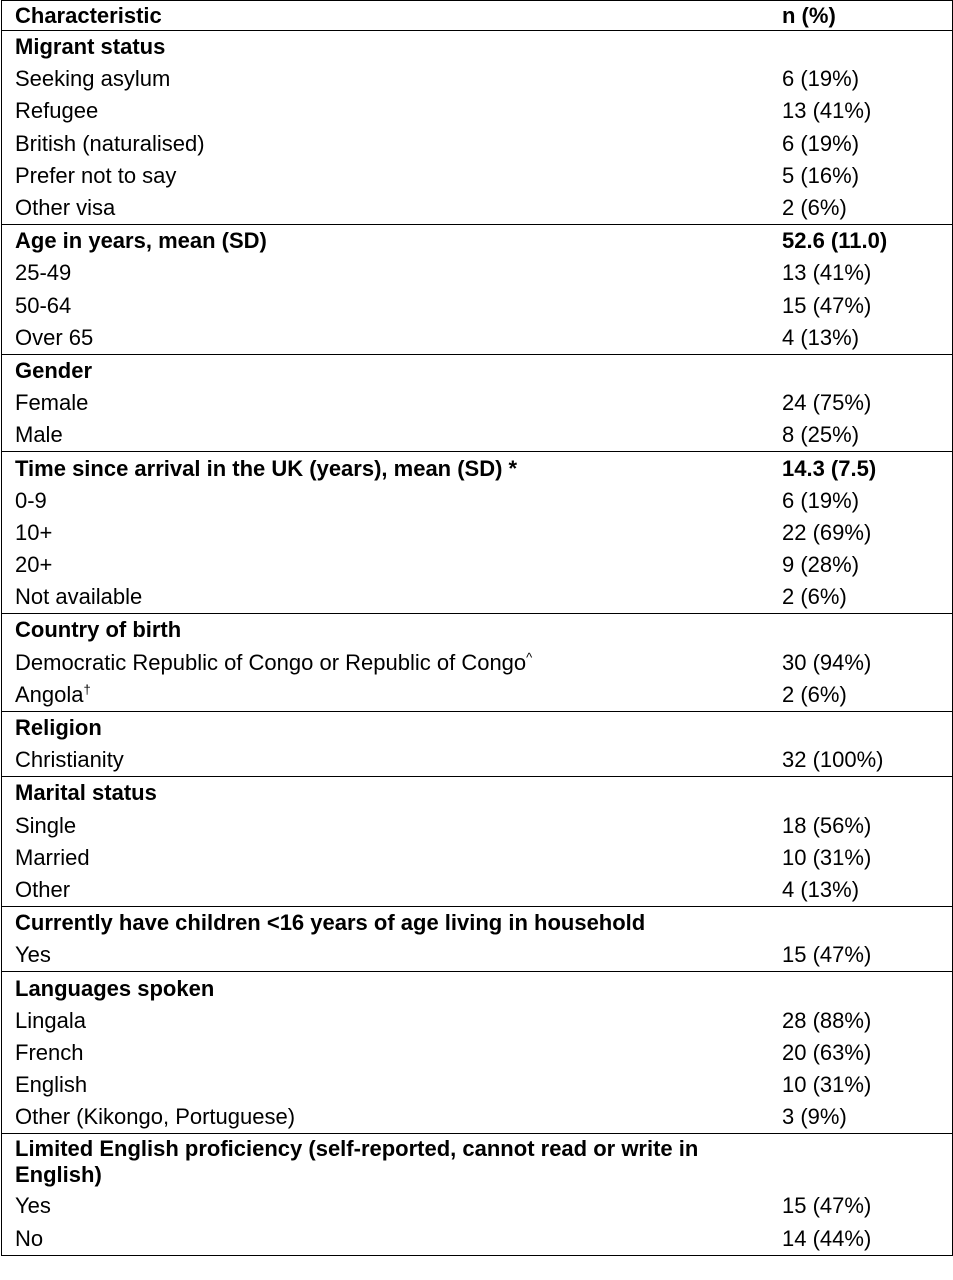 This screenshot has height=1280, width=953. I want to click on row-label-cell: Other (Kikongo, Portuguese), so click(392, 1117).